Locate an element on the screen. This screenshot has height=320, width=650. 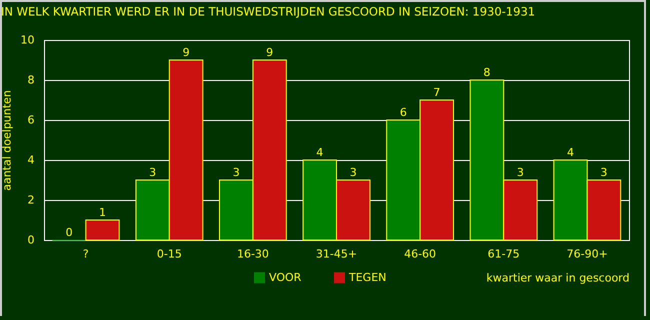
data-label: 8 is located at coordinates (486, 72).